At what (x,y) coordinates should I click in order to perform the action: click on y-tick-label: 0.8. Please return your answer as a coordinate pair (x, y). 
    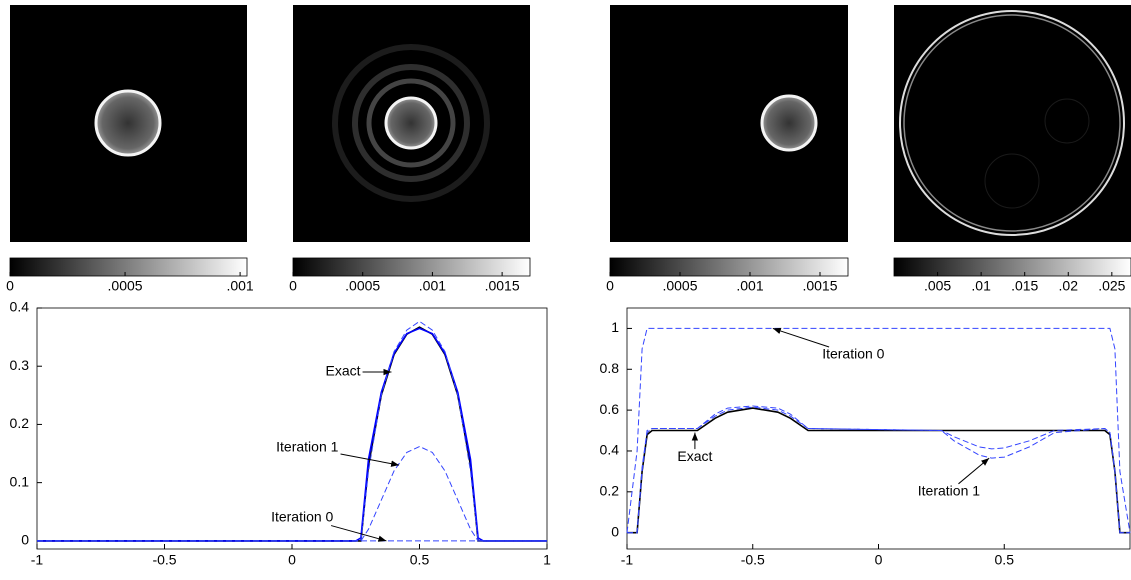
    Looking at the image, I should click on (610, 368).